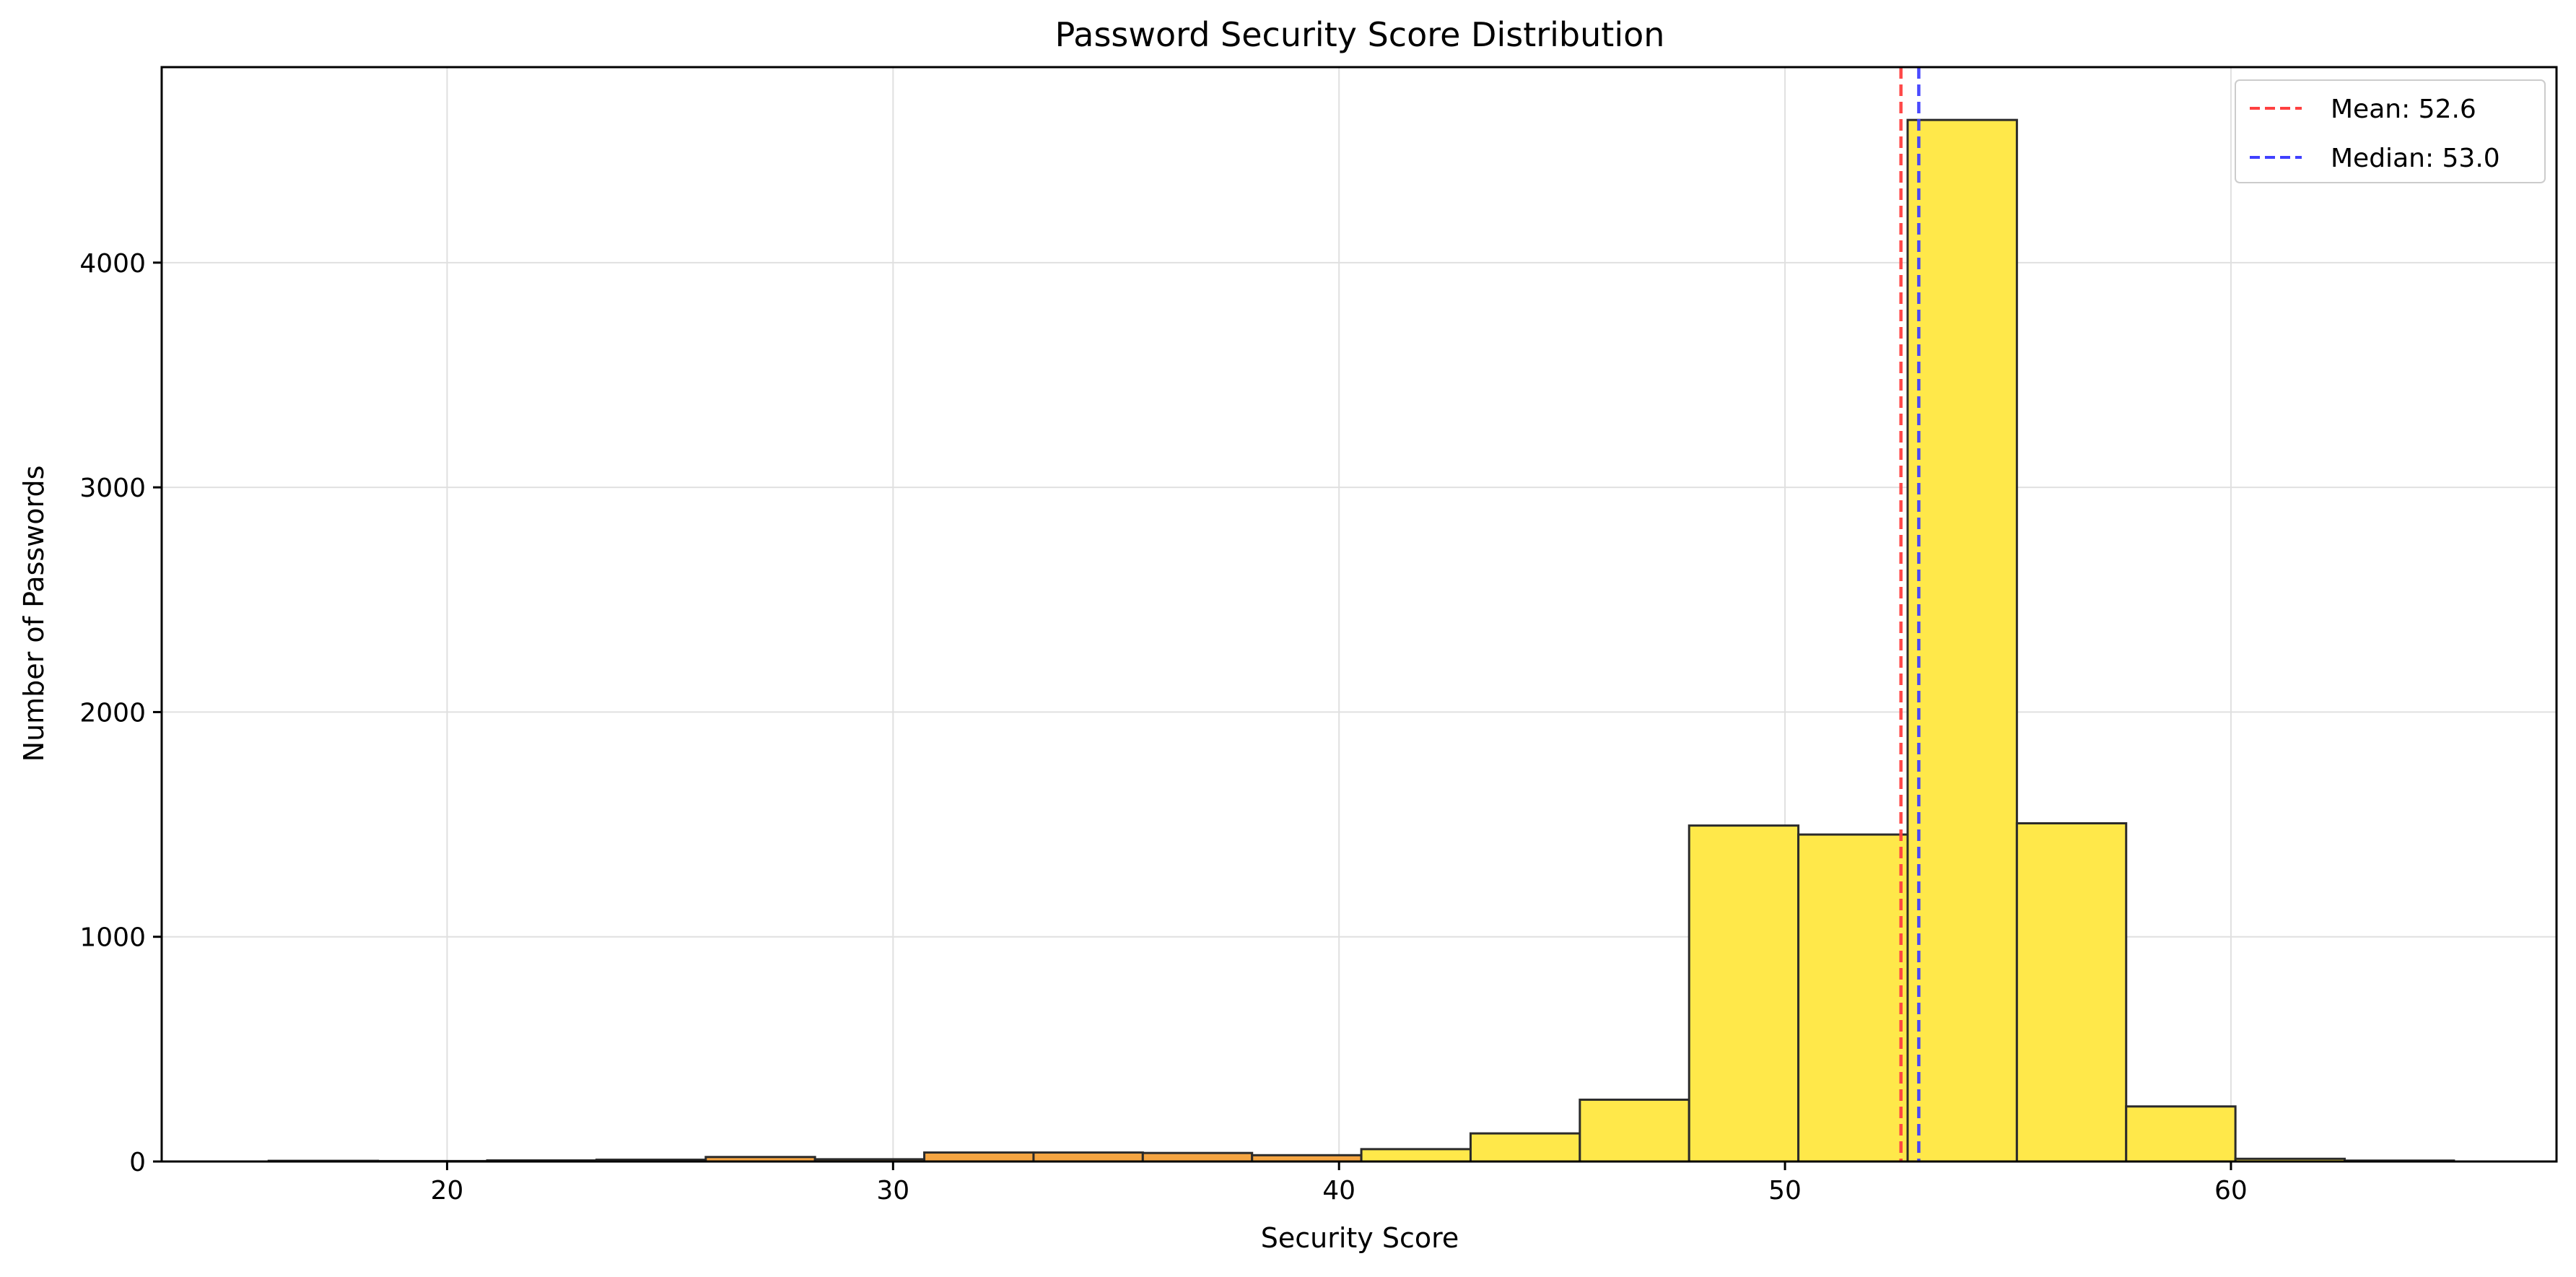  What do you see at coordinates (1360, 1238) in the screenshot?
I see `x-axis-label: Security Score` at bounding box center [1360, 1238].